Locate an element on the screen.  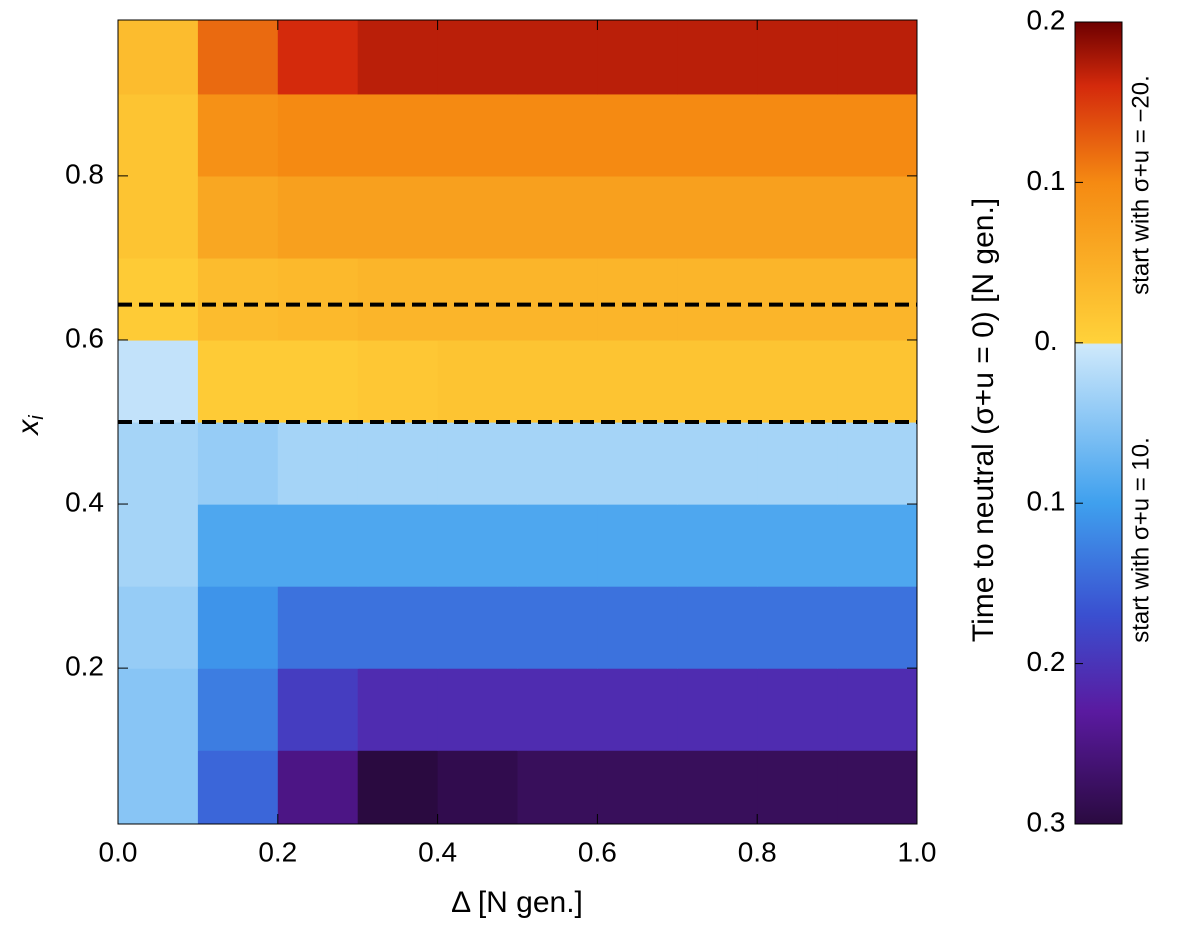
colorbar-annotation: start with σ+u = −20. is located at coordinates (1140, 185).